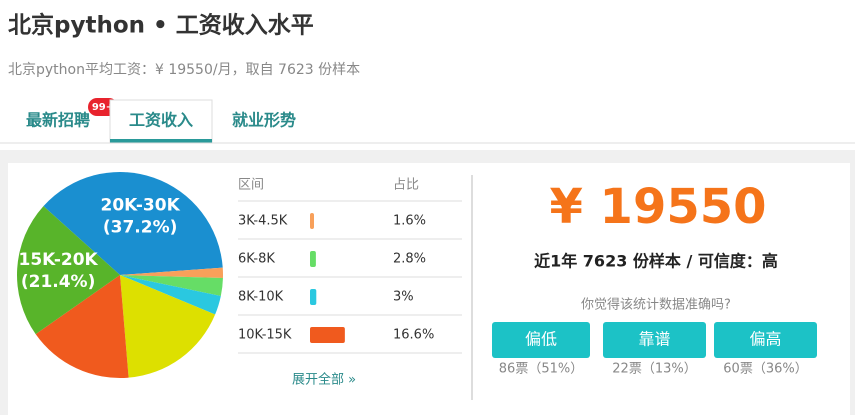 The height and width of the screenshot is (419, 855). I want to click on tab: 工资收入, so click(161, 120).